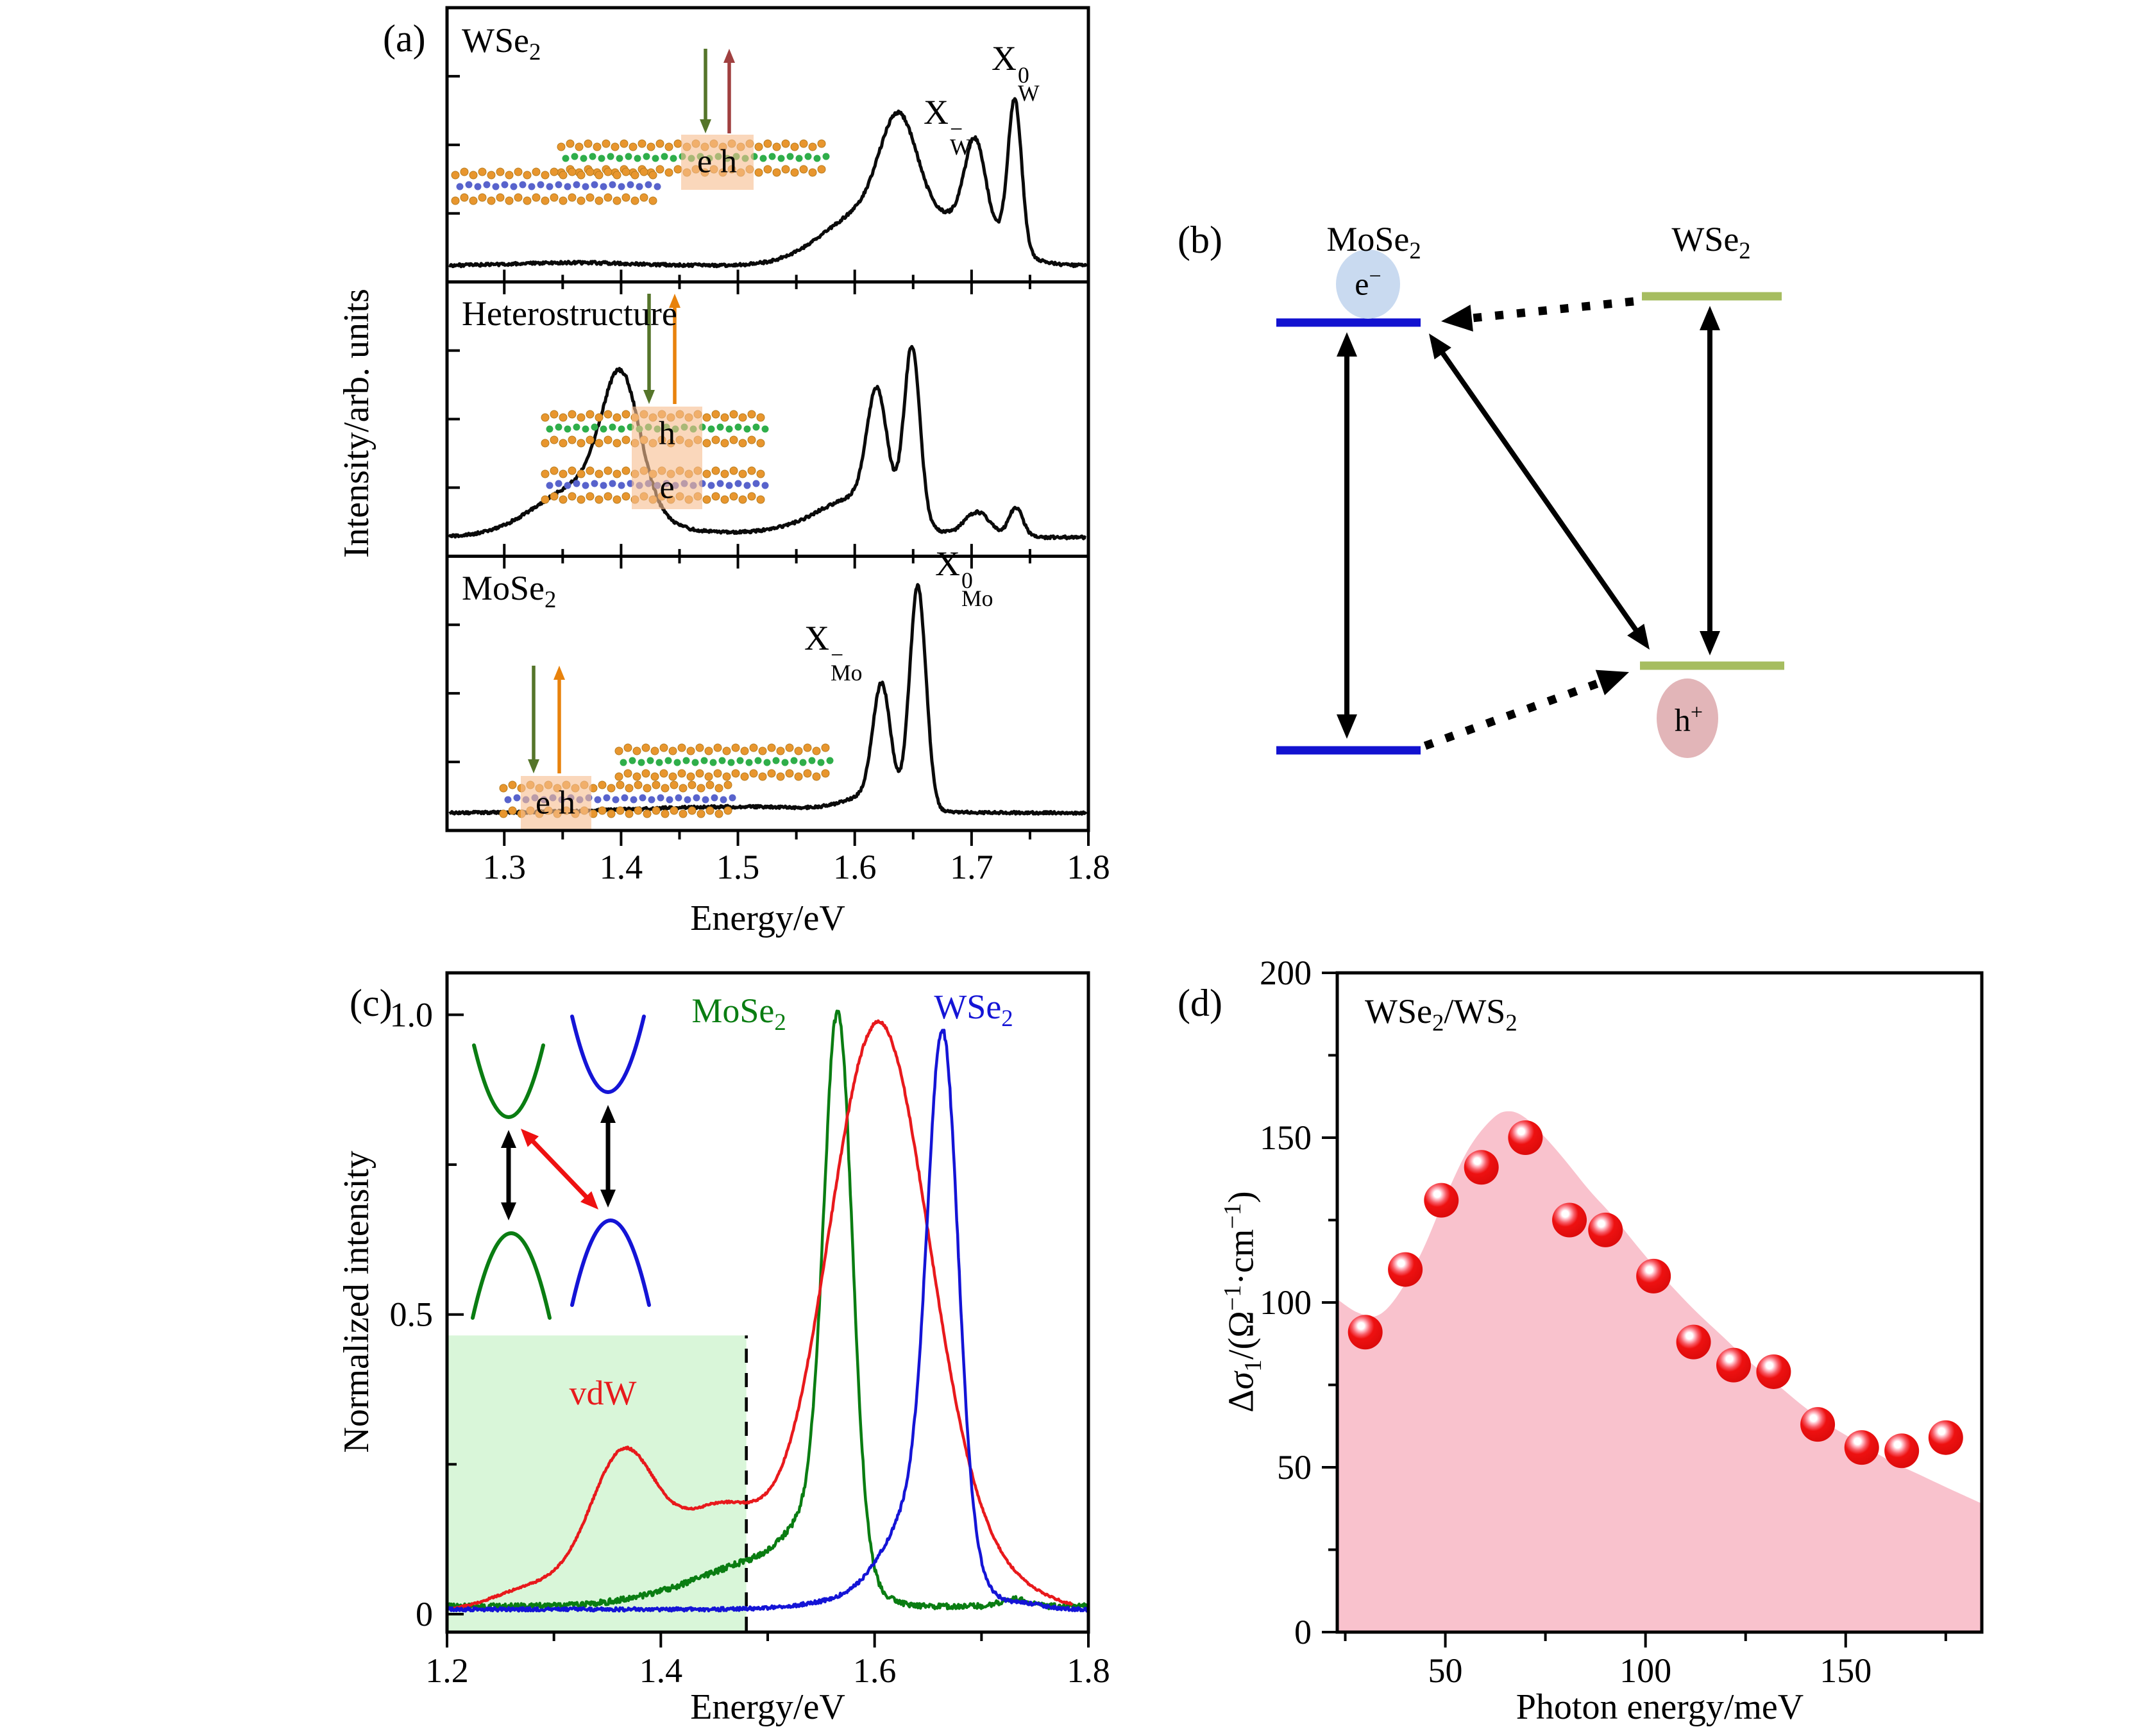 The image size is (2146, 1736). Describe the element at coordinates (1286, 973) in the screenshot. I see `svg-text: 200` at that location.